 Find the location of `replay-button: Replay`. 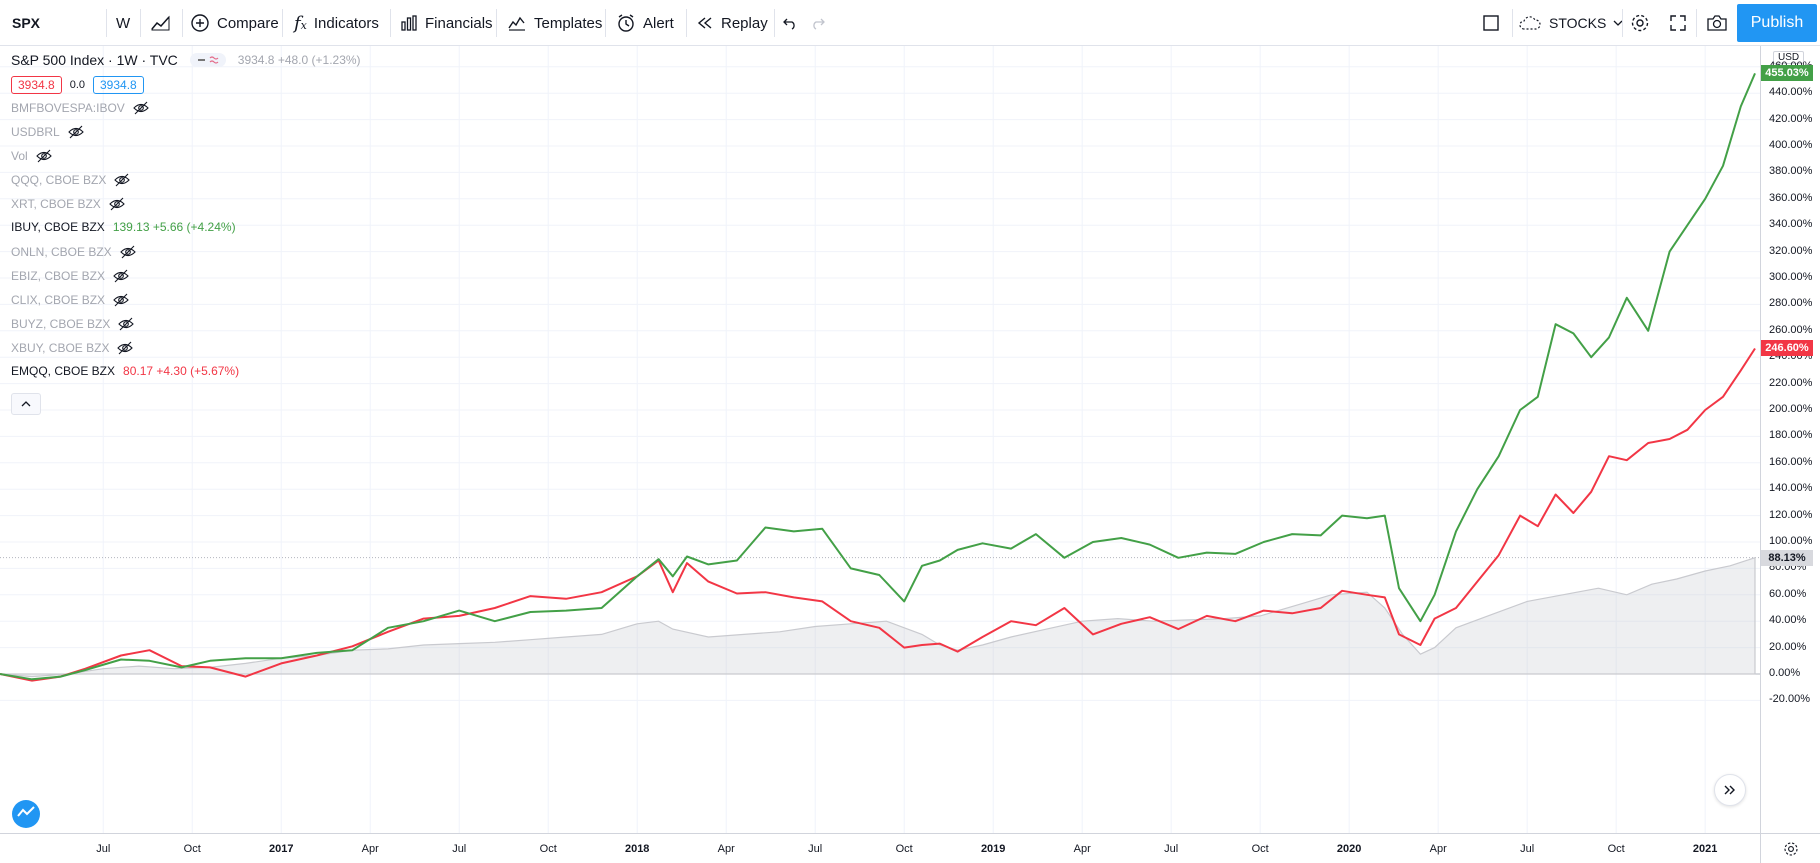

replay-button: Replay is located at coordinates (732, 23).